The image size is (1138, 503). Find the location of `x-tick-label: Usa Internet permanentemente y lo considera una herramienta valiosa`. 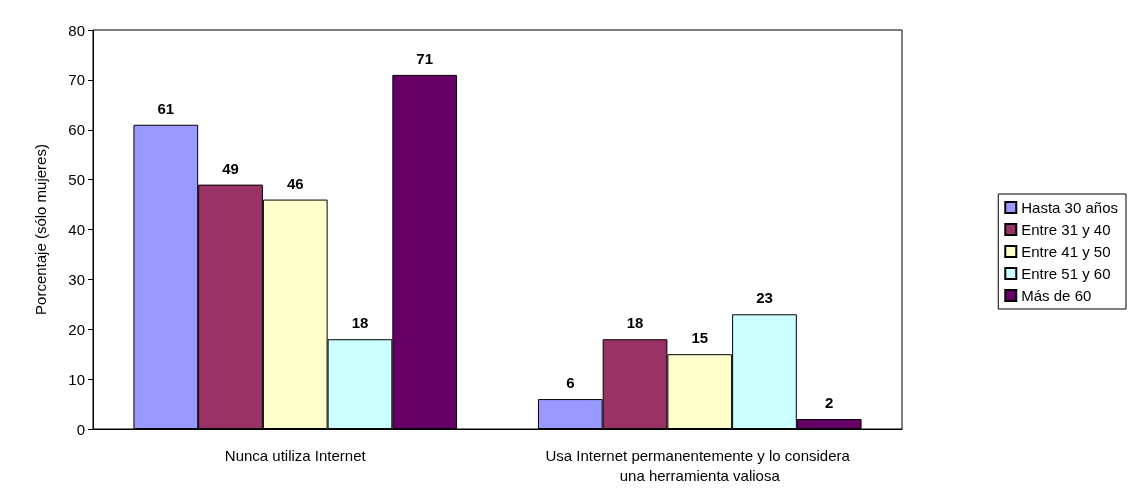

x-tick-label: Usa Internet permanentemente y lo considera una herramienta valiosa is located at coordinates (700, 465).